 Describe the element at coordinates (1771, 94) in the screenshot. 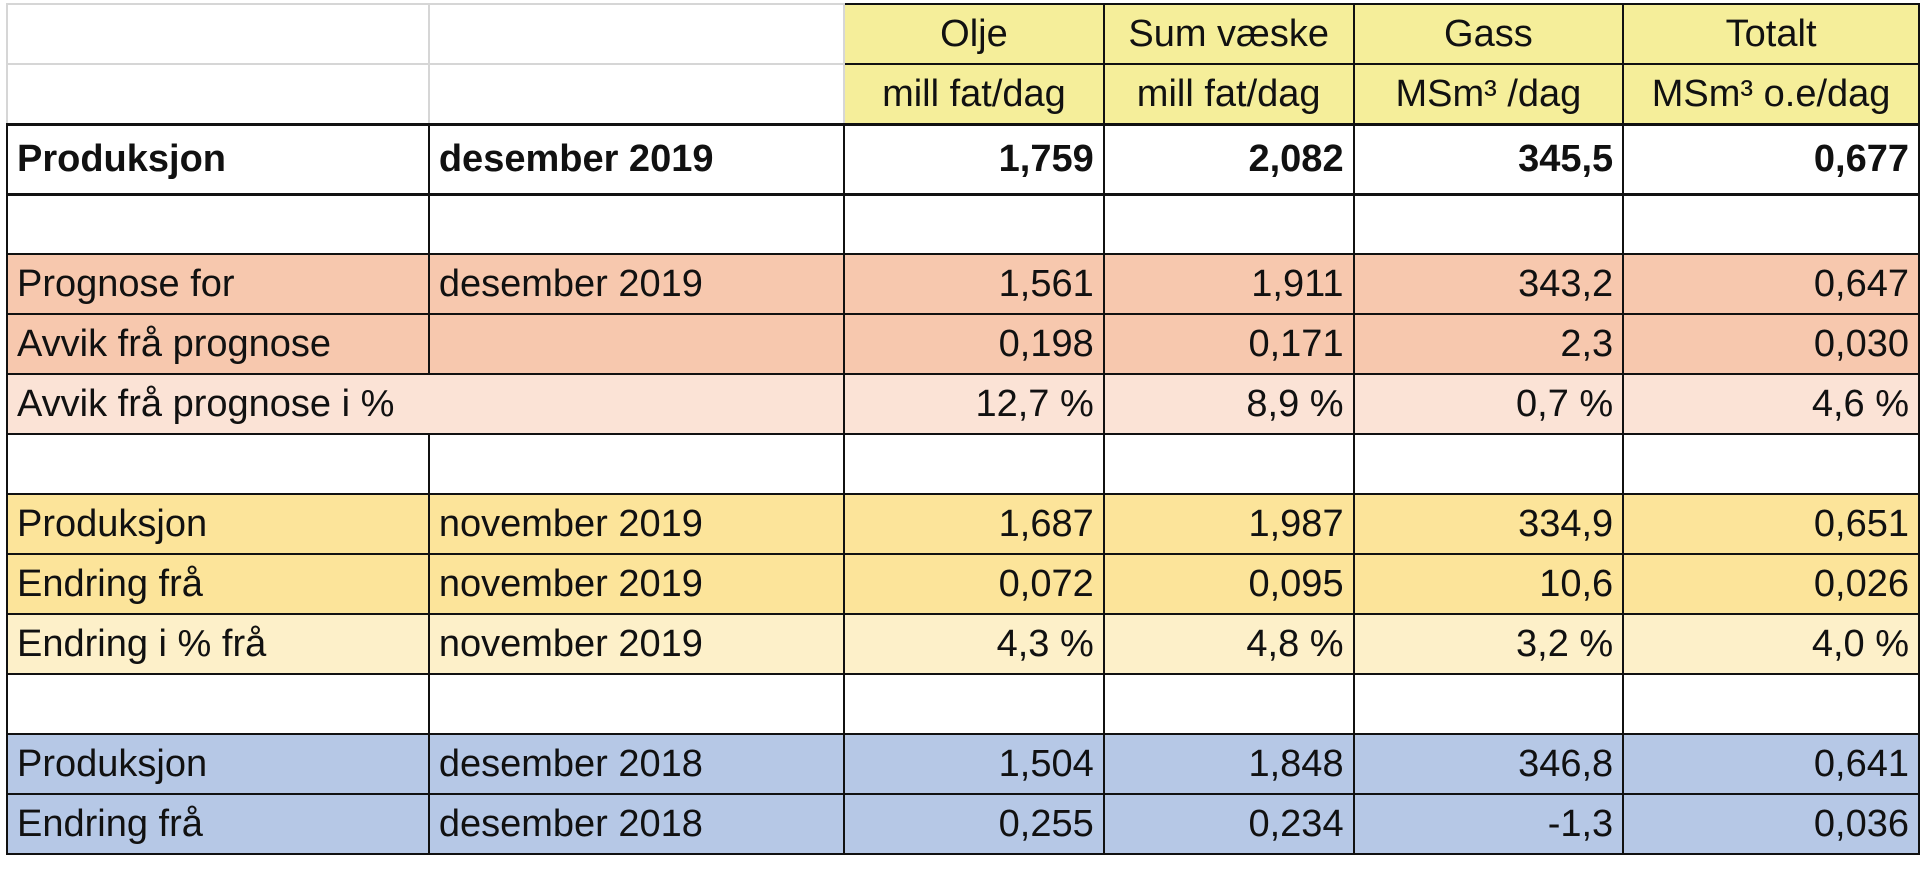

I see `unit-totalt: MSm³ o.e/dag` at that location.